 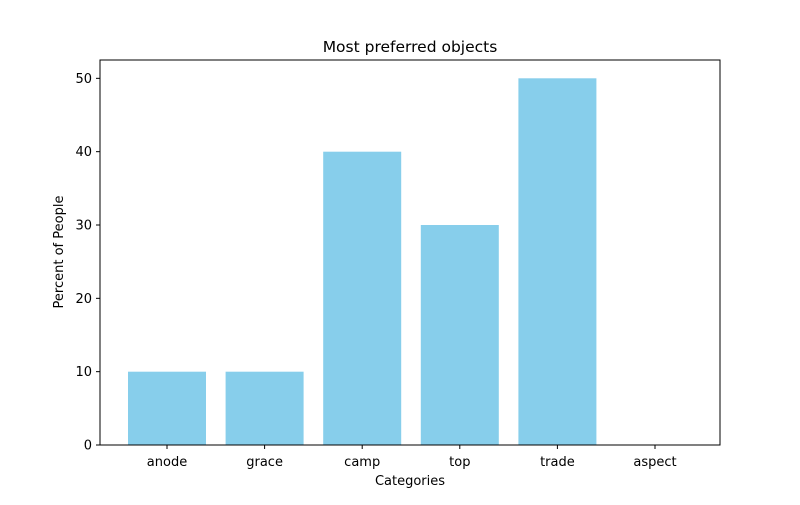 I want to click on y-tick-label: 30, so click(x=83, y=226).